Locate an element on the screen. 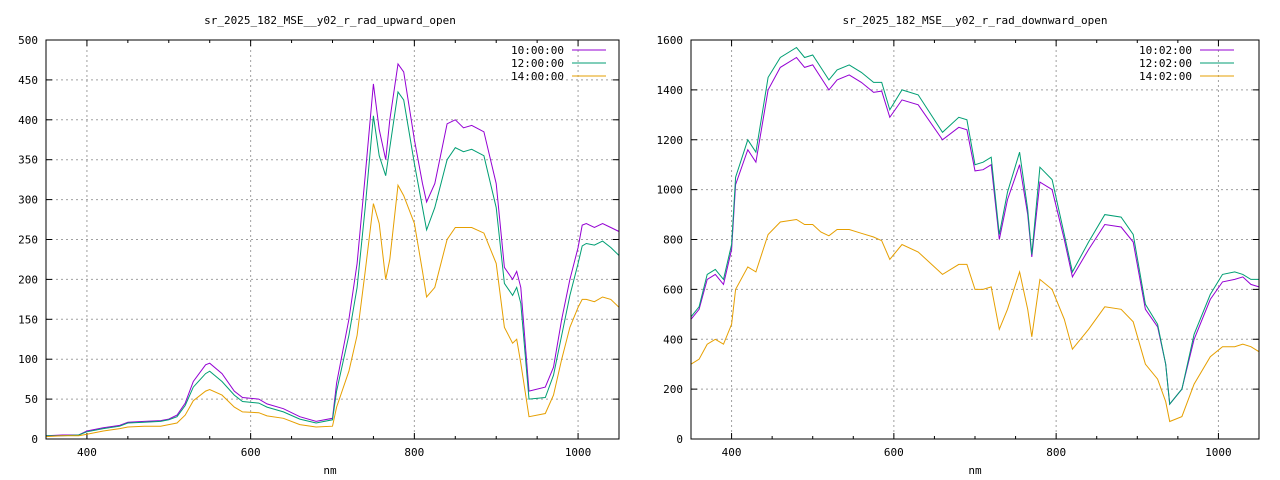 Image resolution: width=1280 pixels, height=480 pixels. chart1-ytick-label: 100 is located at coordinates (28, 359).